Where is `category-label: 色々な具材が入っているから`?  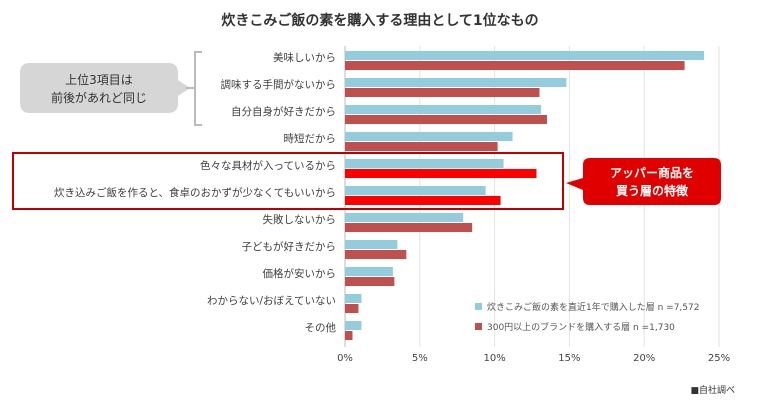 category-label: 色々な具材が入っているから is located at coordinates (268, 165).